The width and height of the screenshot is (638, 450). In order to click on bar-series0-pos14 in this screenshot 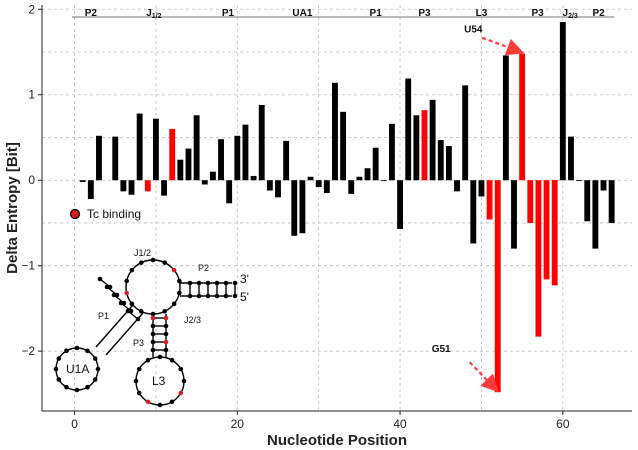, I will do `click(188, 164)`.